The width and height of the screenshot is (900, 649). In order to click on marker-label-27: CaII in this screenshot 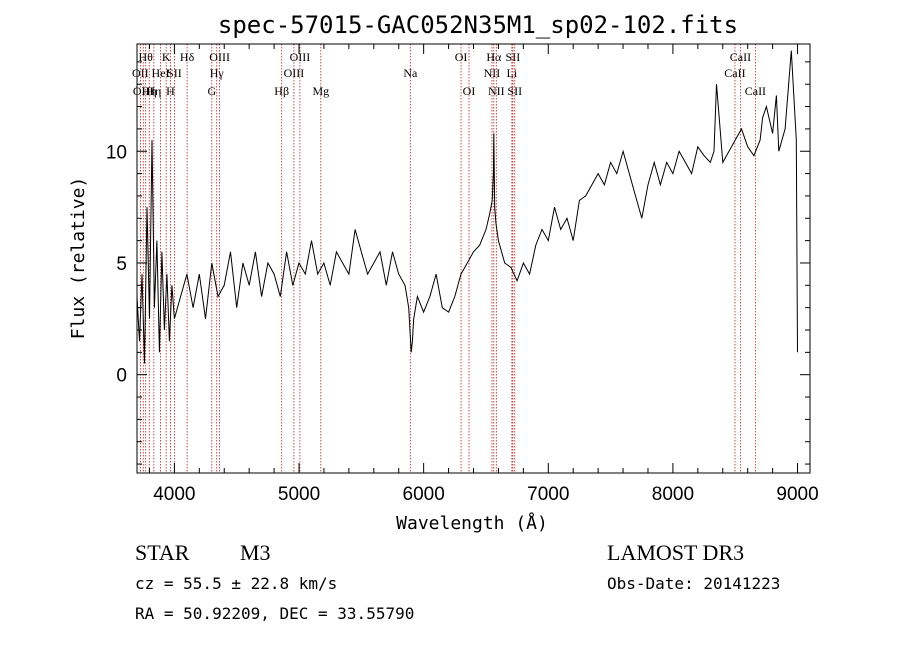, I will do `click(740, 57)`.